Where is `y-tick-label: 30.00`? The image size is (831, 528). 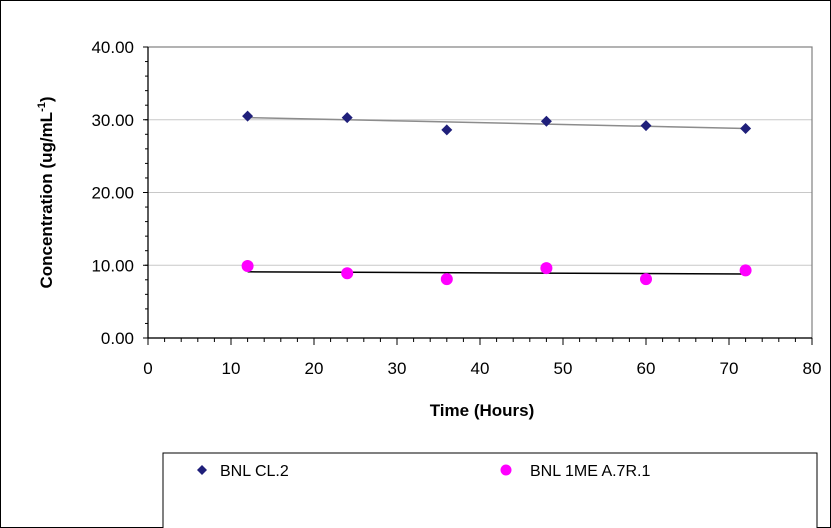
y-tick-label: 30.00 is located at coordinates (112, 120).